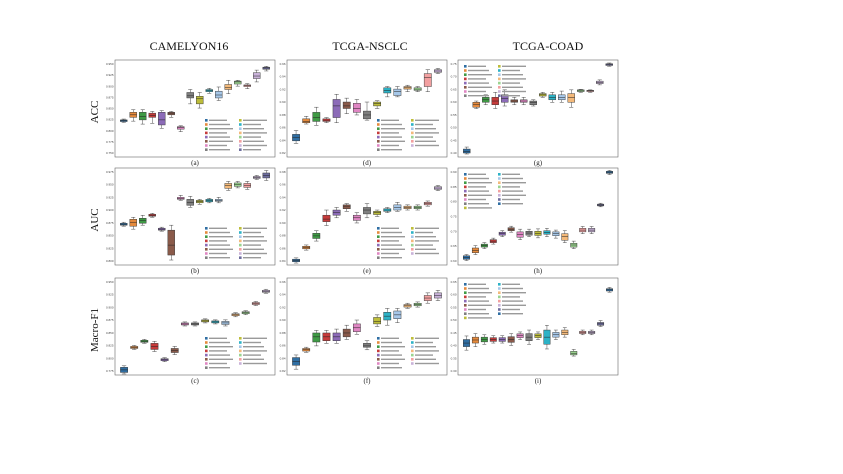 Image resolution: width=843 pixels, height=474 pixels. What do you see at coordinates (454, 77) in the screenshot?
I see `y-tick-label: 0.70` at bounding box center [454, 77].